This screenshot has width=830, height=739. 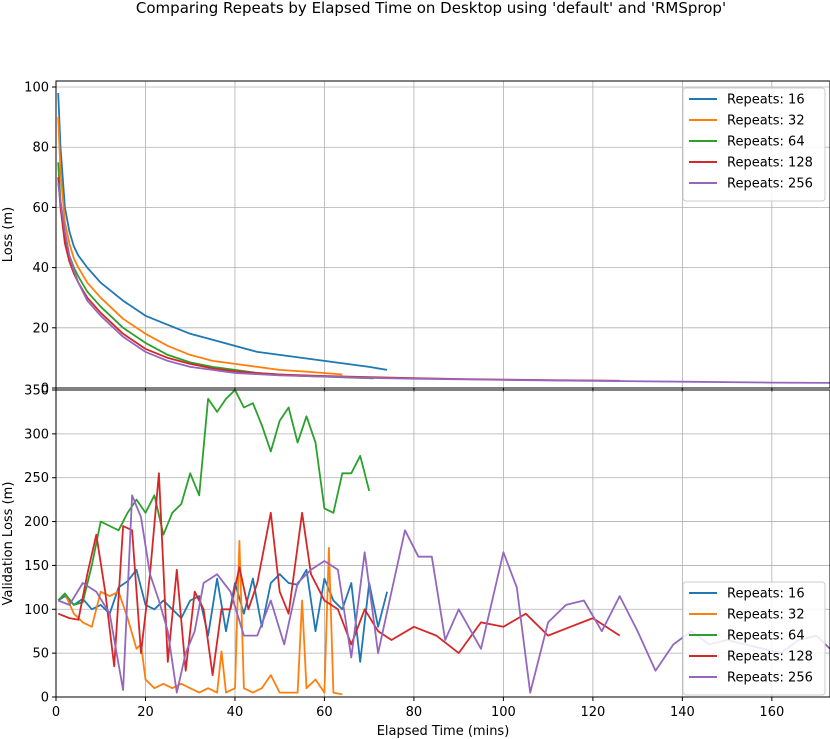 What do you see at coordinates (503, 712) in the screenshot?
I see `x-tick-label: 100` at bounding box center [503, 712].